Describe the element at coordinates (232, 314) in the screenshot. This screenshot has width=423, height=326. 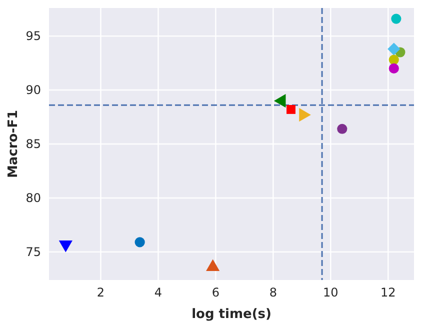
I see `x-axis-title: log time(s)` at that location.